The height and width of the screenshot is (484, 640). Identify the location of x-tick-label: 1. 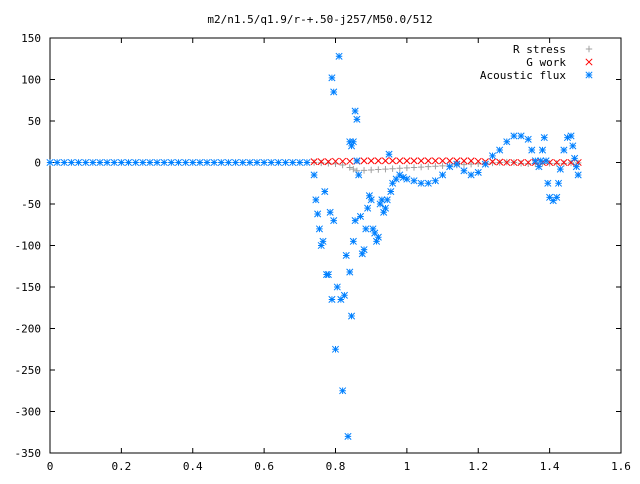
(407, 466).